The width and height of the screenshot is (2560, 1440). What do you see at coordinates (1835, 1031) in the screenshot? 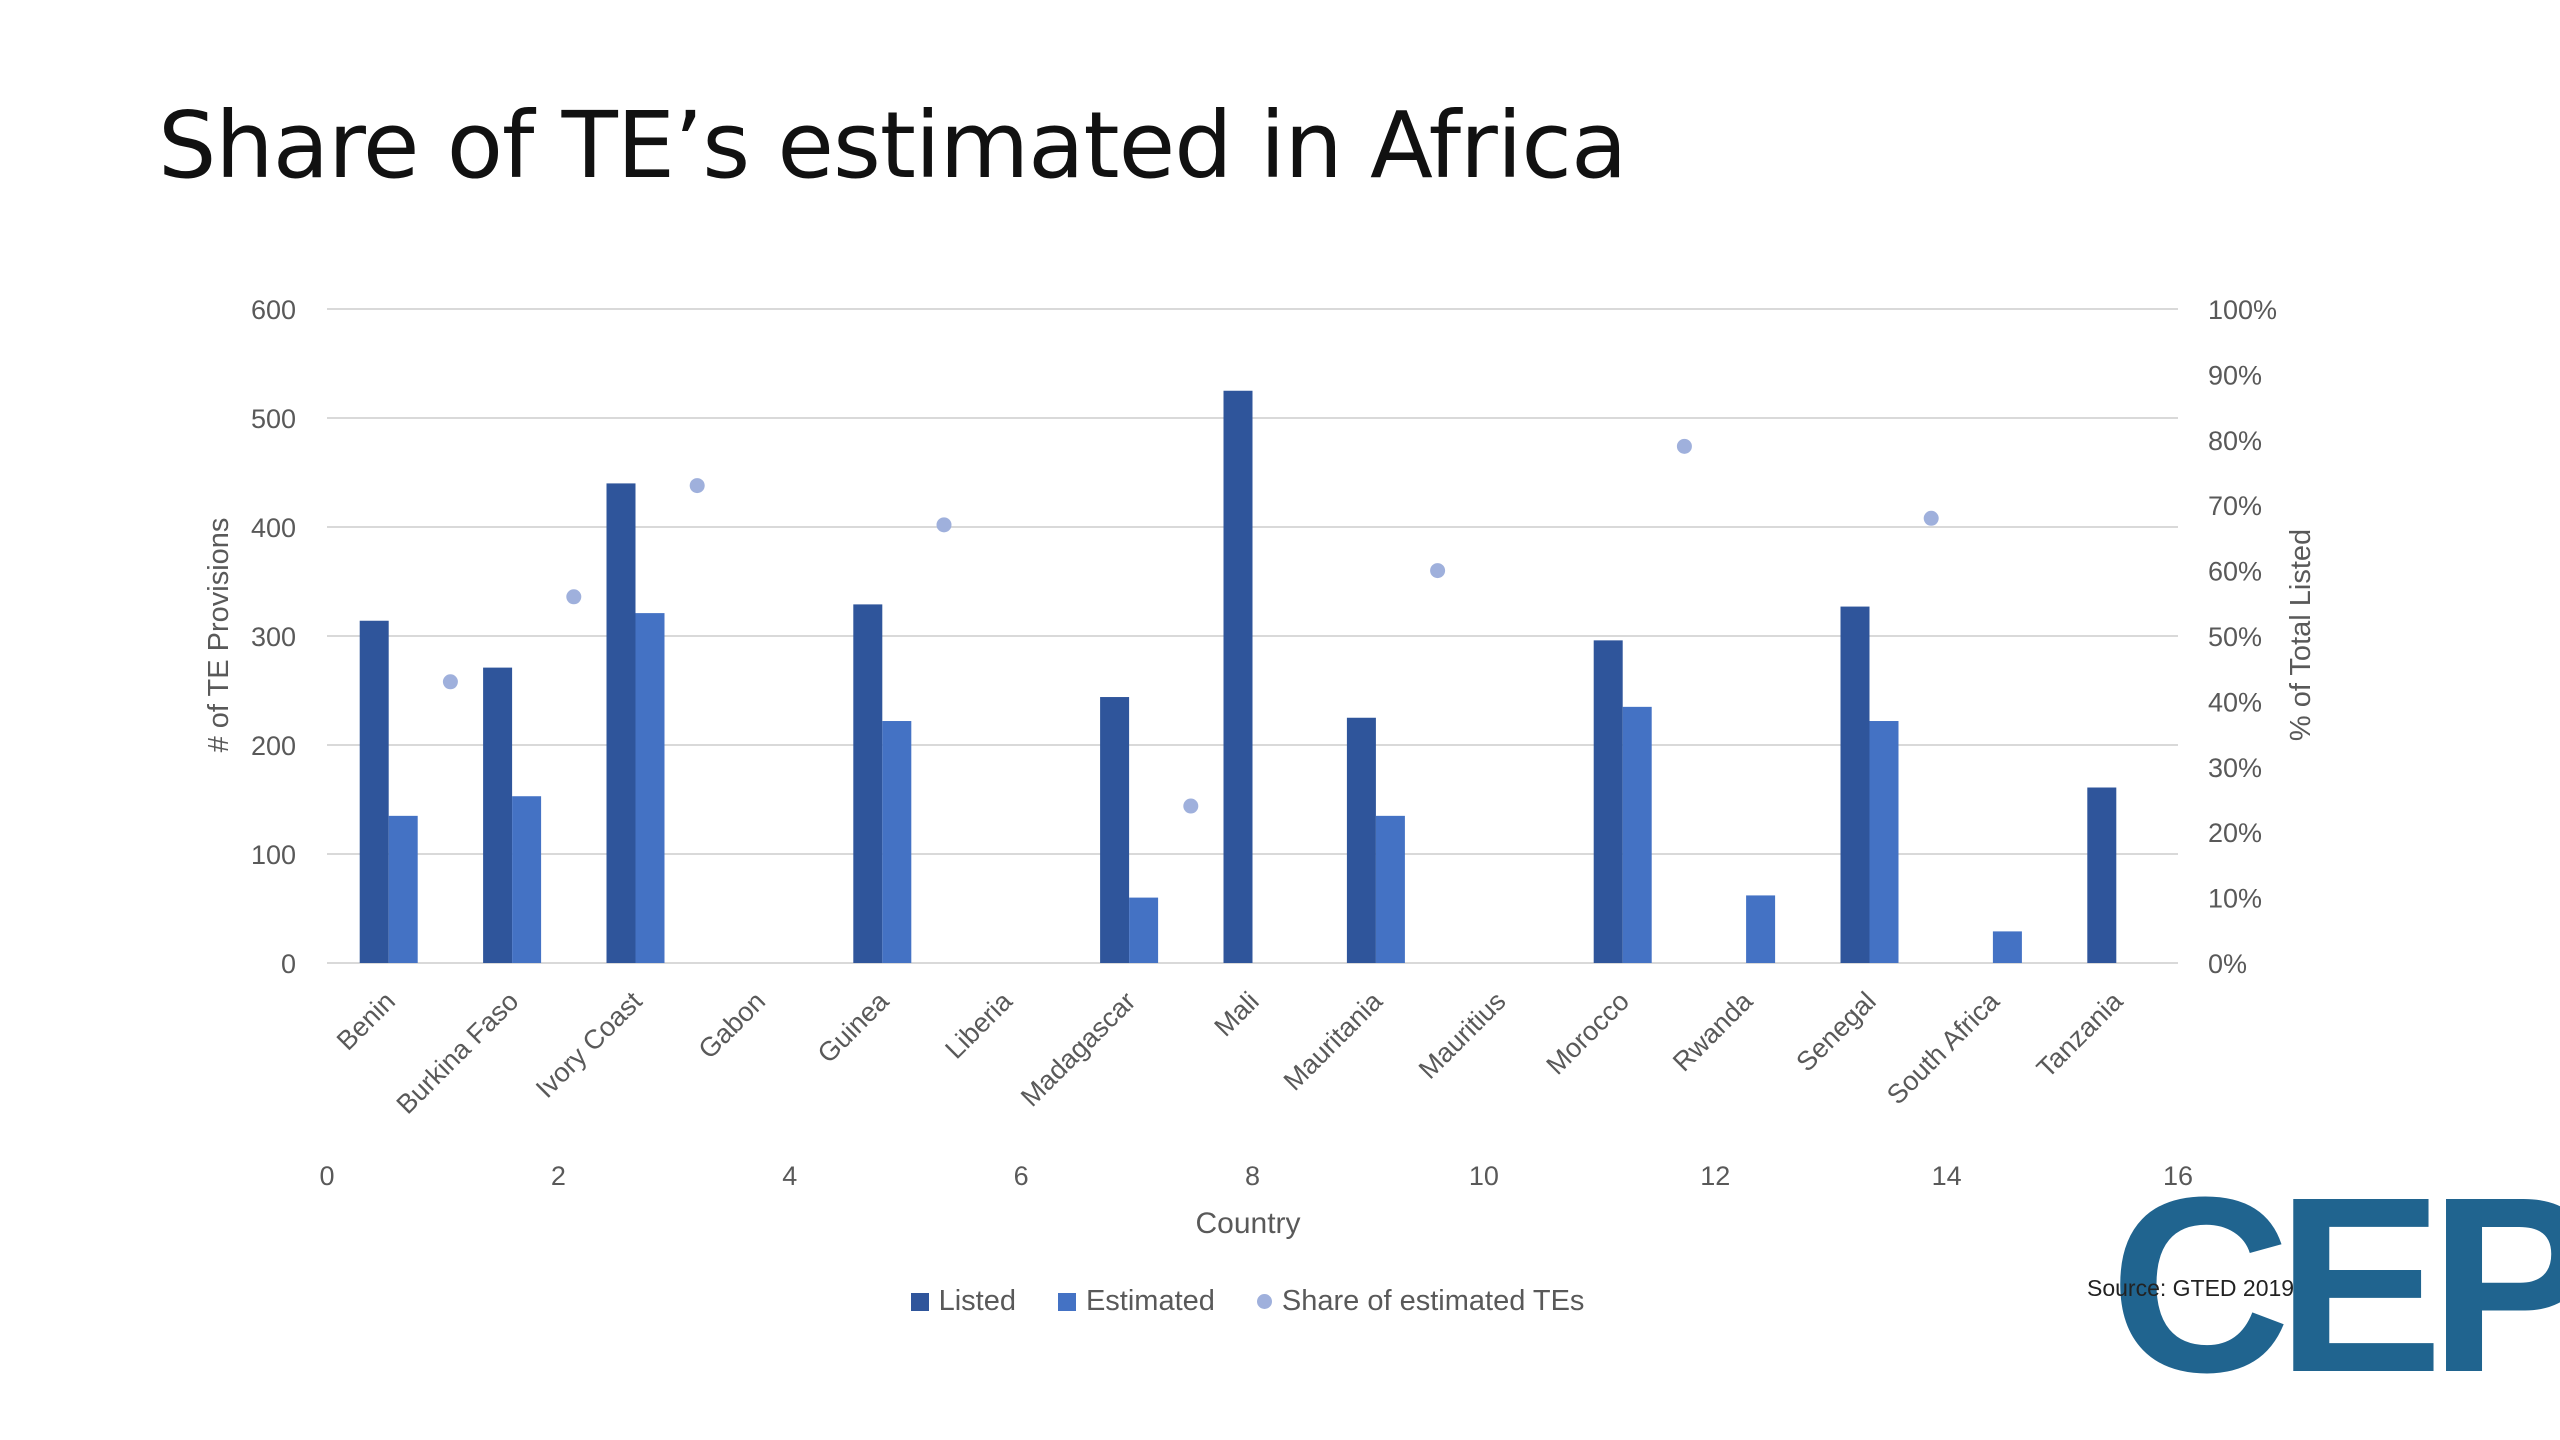
I see `category-label: Senegal` at bounding box center [1835, 1031].